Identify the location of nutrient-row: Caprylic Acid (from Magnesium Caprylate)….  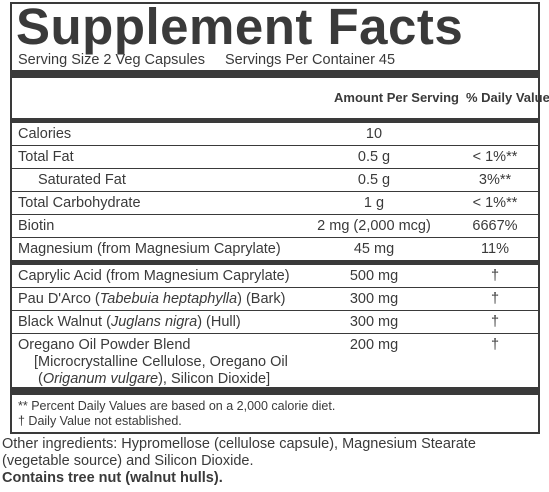
(275, 276).